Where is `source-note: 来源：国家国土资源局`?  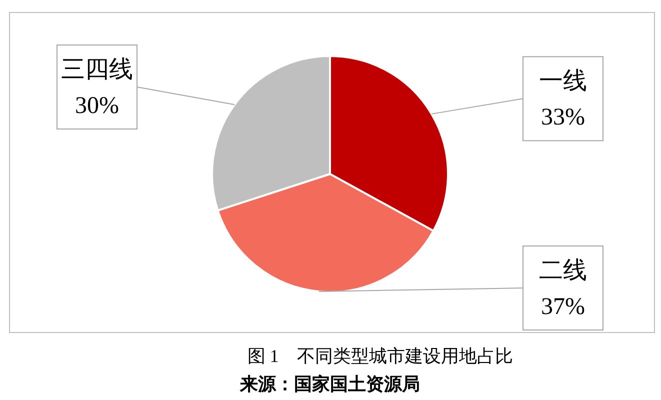 source-note: 来源：国家国土资源局 is located at coordinates (329, 384).